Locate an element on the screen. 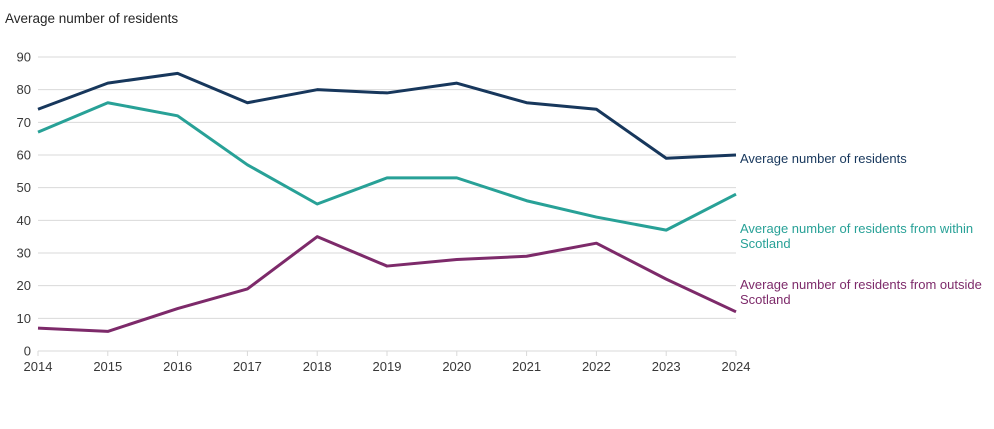  x-axis-tick-label: 2019 is located at coordinates (387, 366).